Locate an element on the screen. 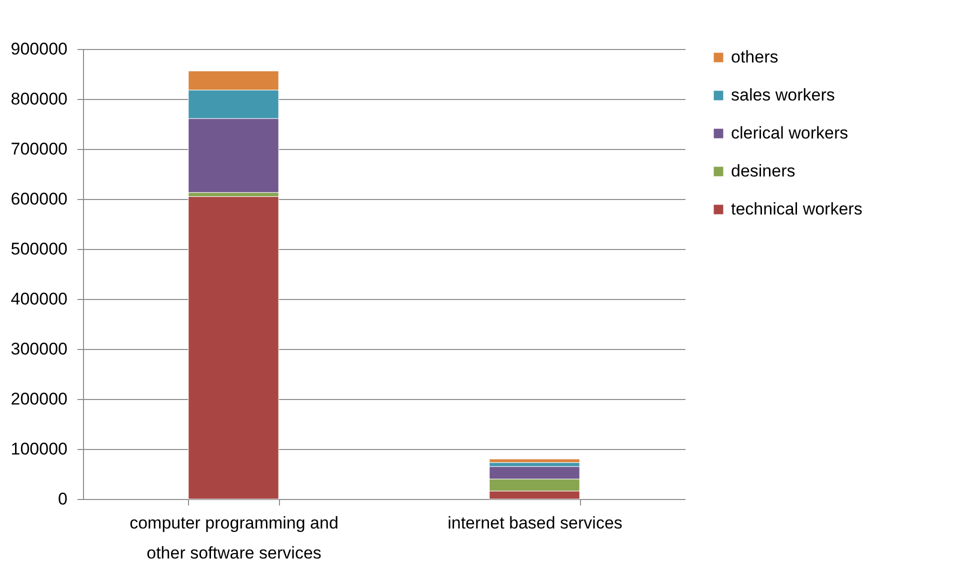 This screenshot has width=959, height=579. legend-label: clerical workers is located at coordinates (789, 133).